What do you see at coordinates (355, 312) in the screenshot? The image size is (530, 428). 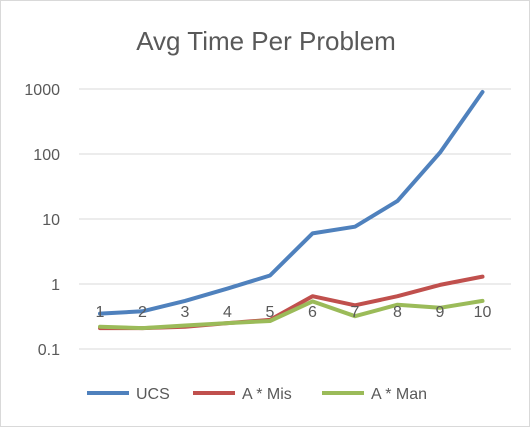 I see `x-tick-label: 7` at bounding box center [355, 312].